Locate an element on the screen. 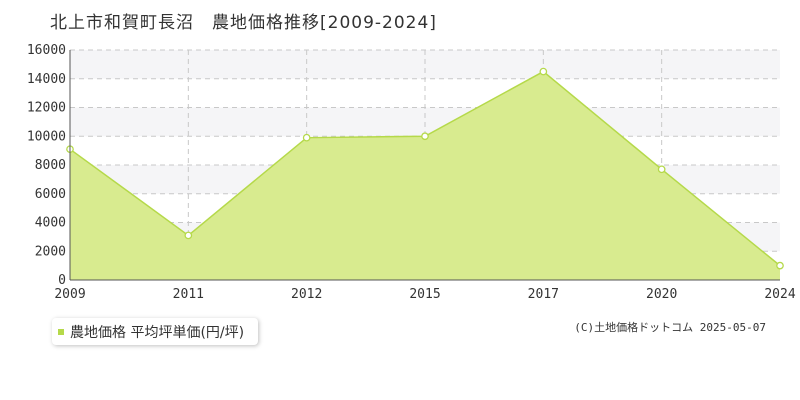 The height and width of the screenshot is (400, 800). y-tick-label: 6000 is located at coordinates (50, 194).